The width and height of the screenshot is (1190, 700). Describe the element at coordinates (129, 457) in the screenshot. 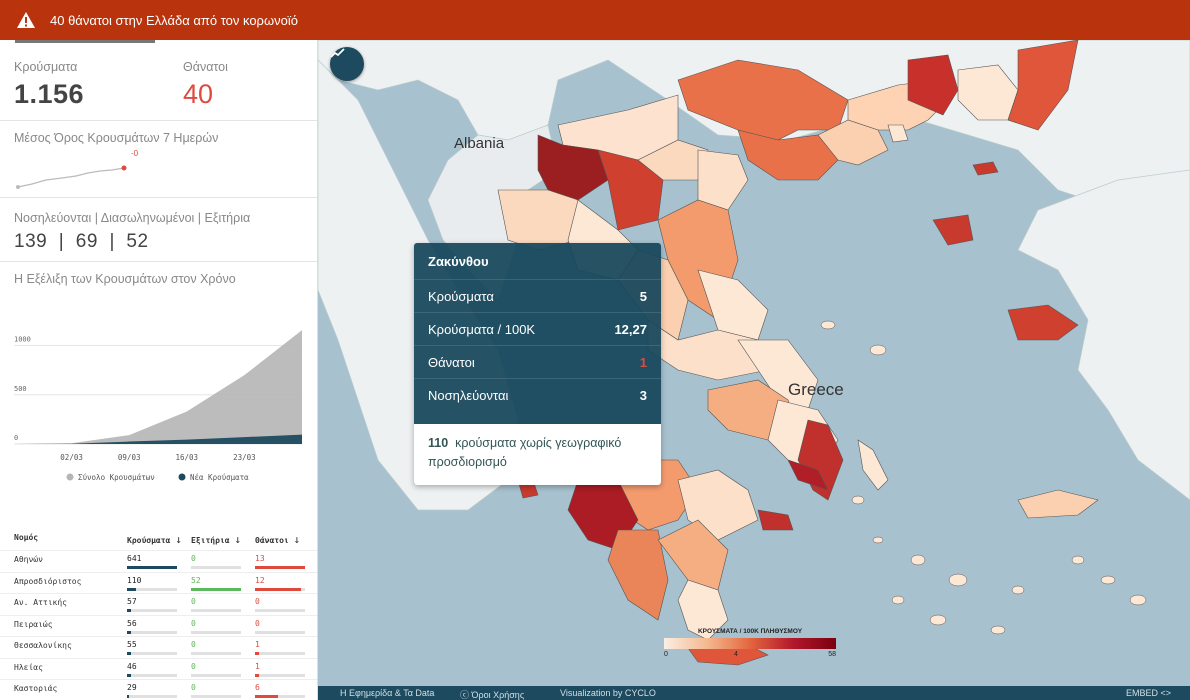

I see `x-tick-label: 09/03` at that location.